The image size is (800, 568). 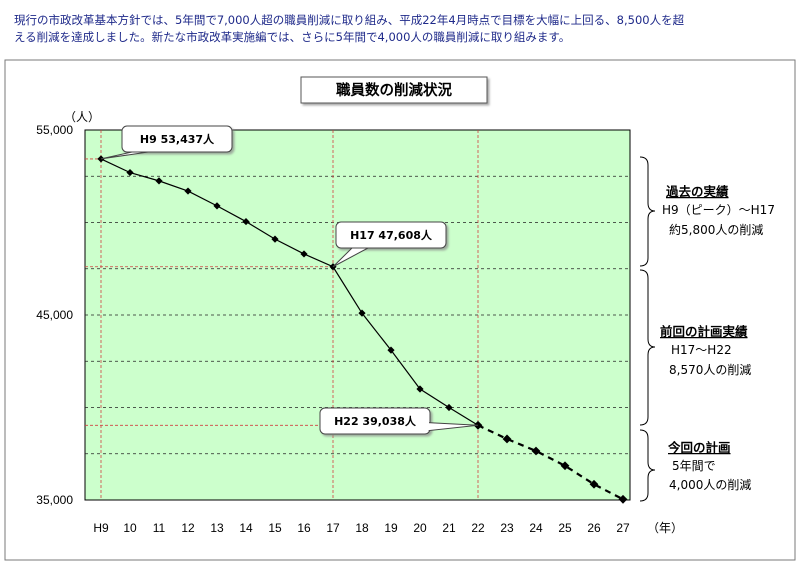 I want to click on y-axis-ticks: 35,000 45,000 55,000, so click(x=54, y=315).